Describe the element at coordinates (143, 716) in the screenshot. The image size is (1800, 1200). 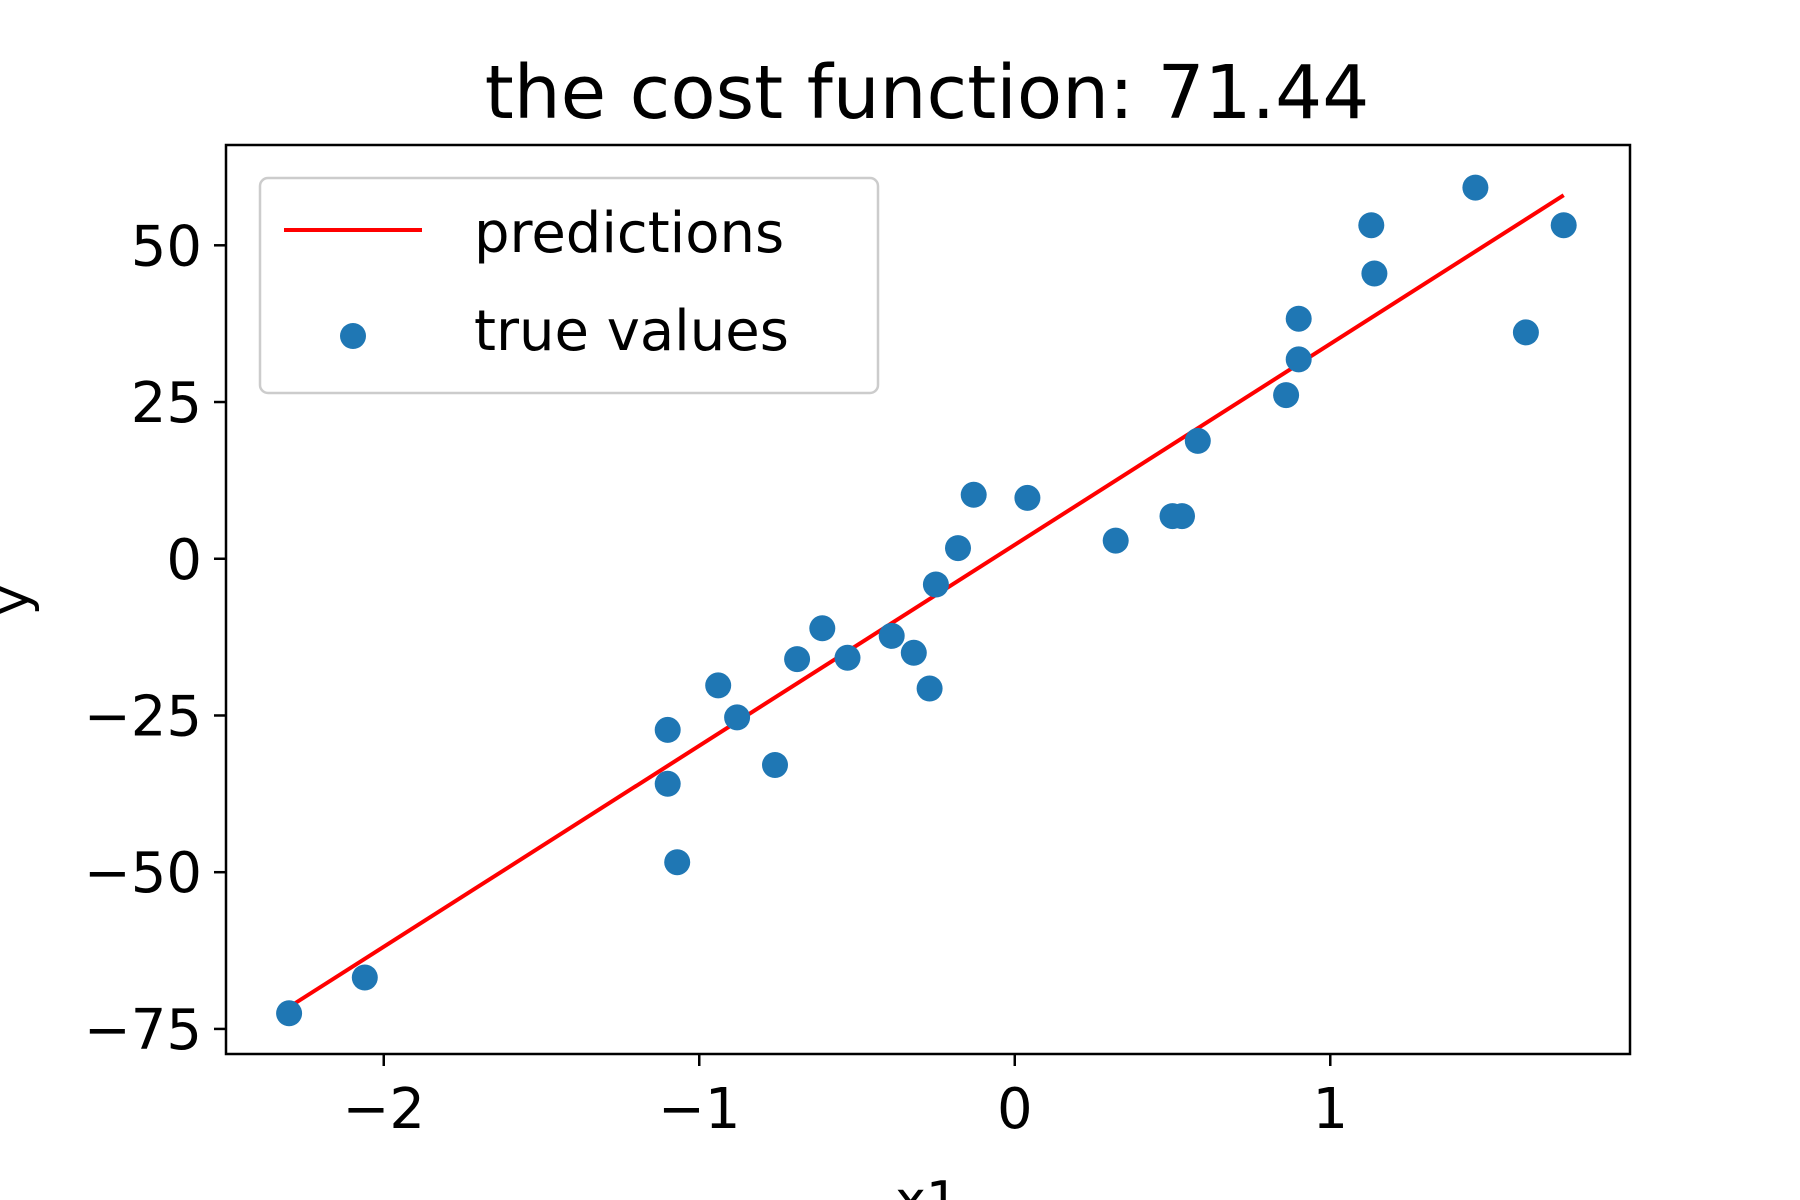
I see `y-tick-label-2: −25` at that location.